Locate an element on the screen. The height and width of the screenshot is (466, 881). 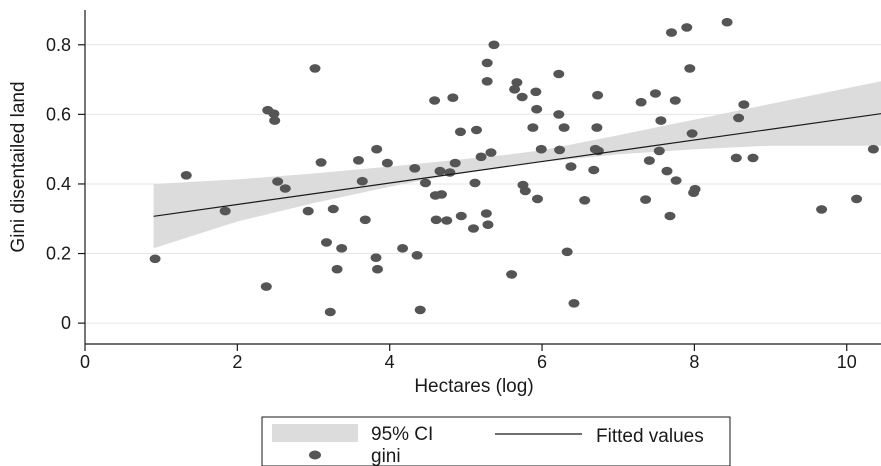
legend-point-swatch is located at coordinates (315, 455).